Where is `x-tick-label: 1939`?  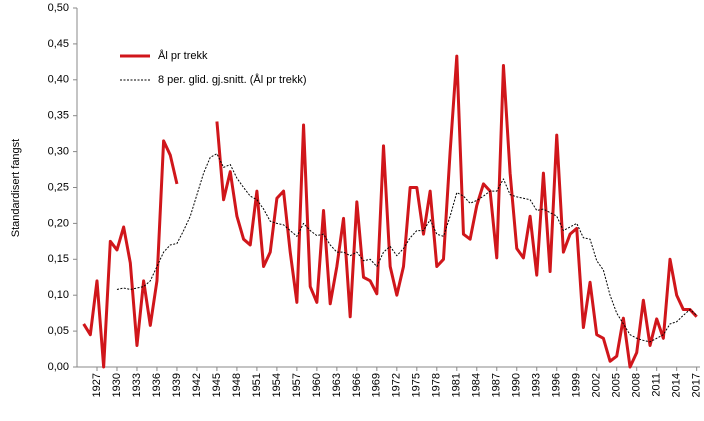
x-tick-label: 1939 is located at coordinates (177, 385).